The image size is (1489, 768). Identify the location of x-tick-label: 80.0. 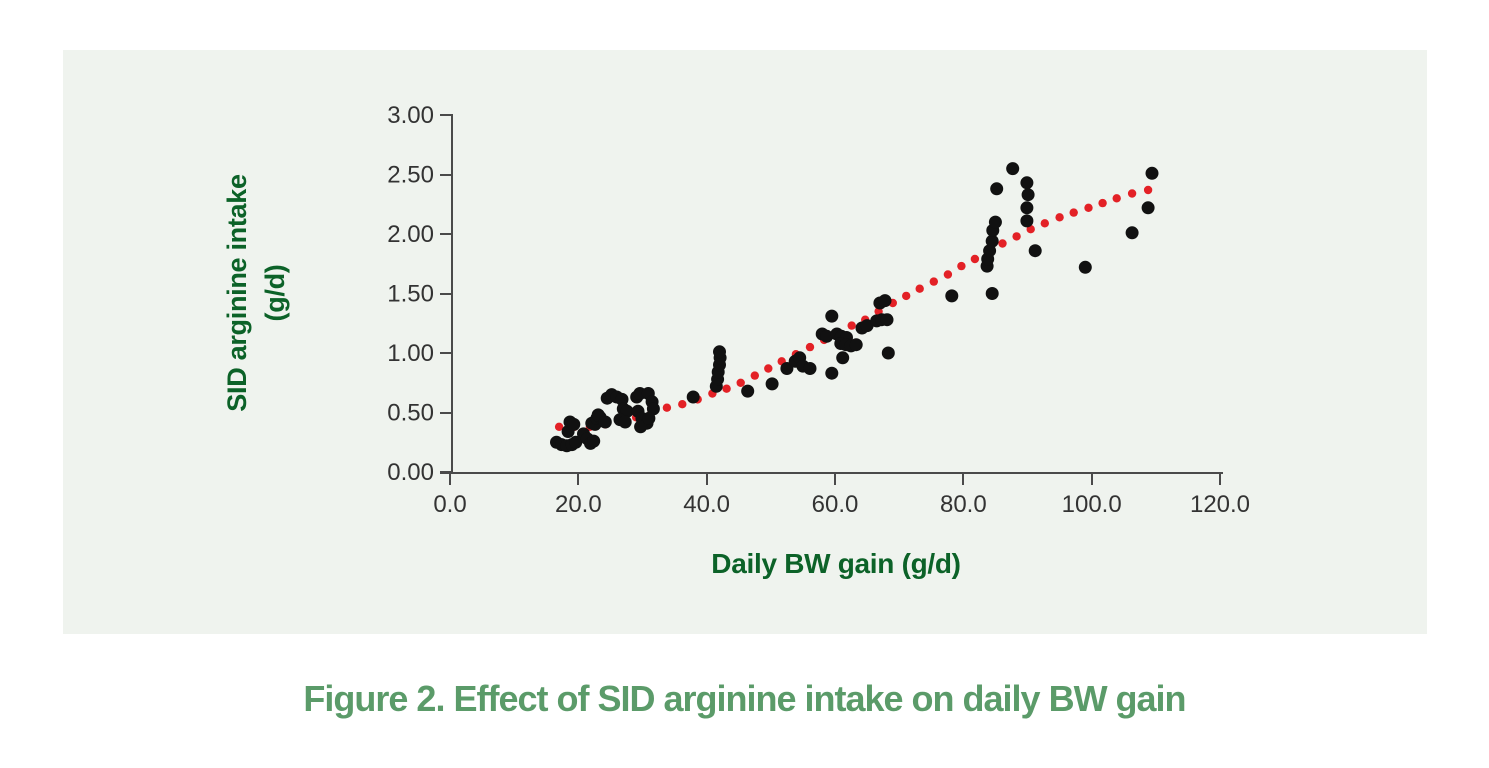
(963, 504).